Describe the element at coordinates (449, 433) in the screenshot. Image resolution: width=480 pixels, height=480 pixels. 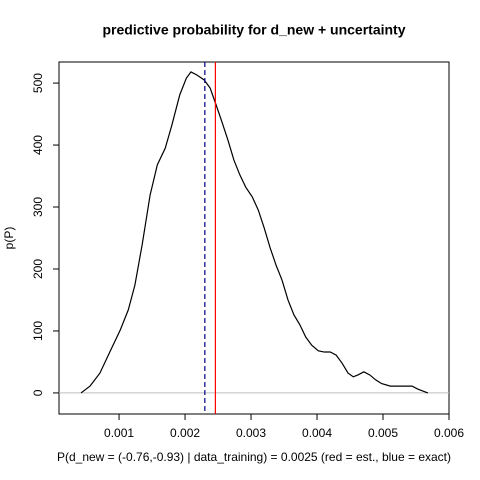
I see `x-tick-label: 0.006` at that location.